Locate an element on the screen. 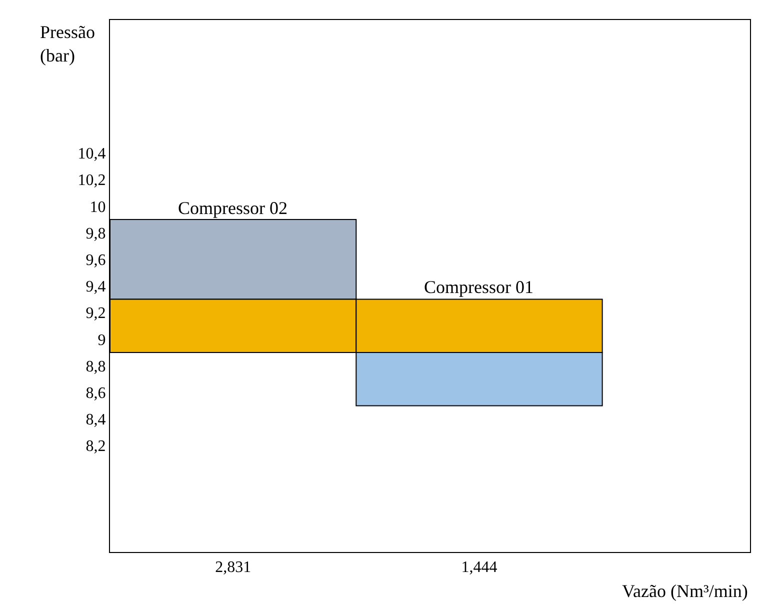 Image resolution: width=770 pixels, height=612 pixels. y-tick-label: 10 is located at coordinates (98, 207).